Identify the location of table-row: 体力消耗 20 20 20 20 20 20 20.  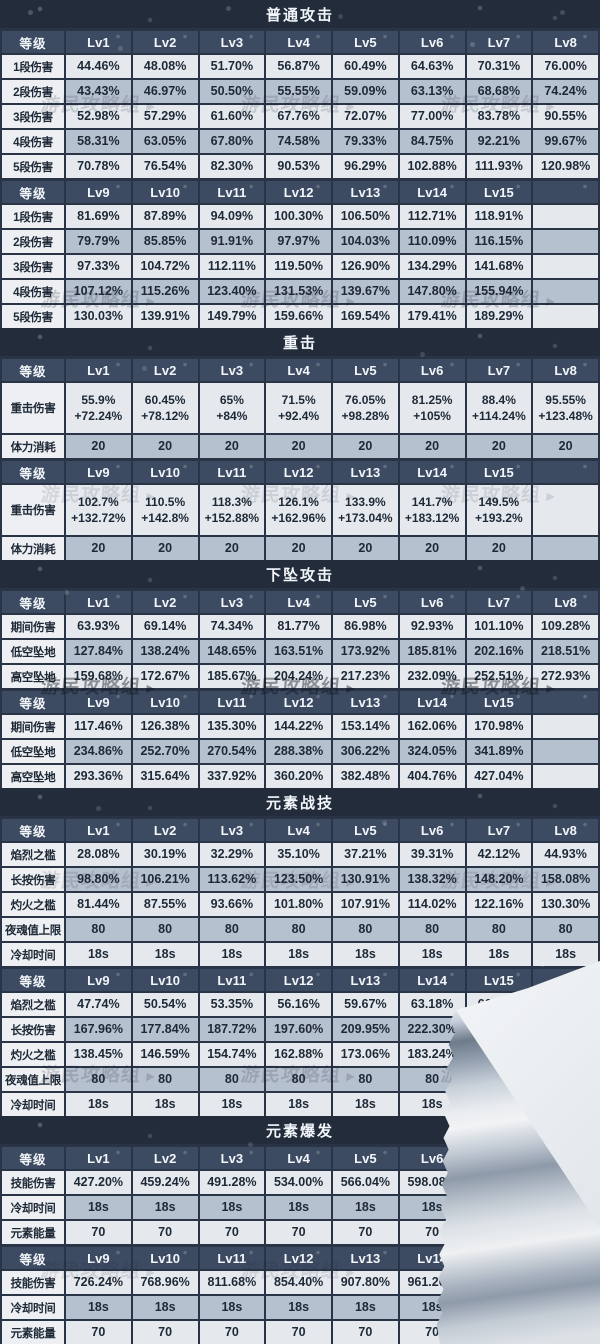
(300, 547).